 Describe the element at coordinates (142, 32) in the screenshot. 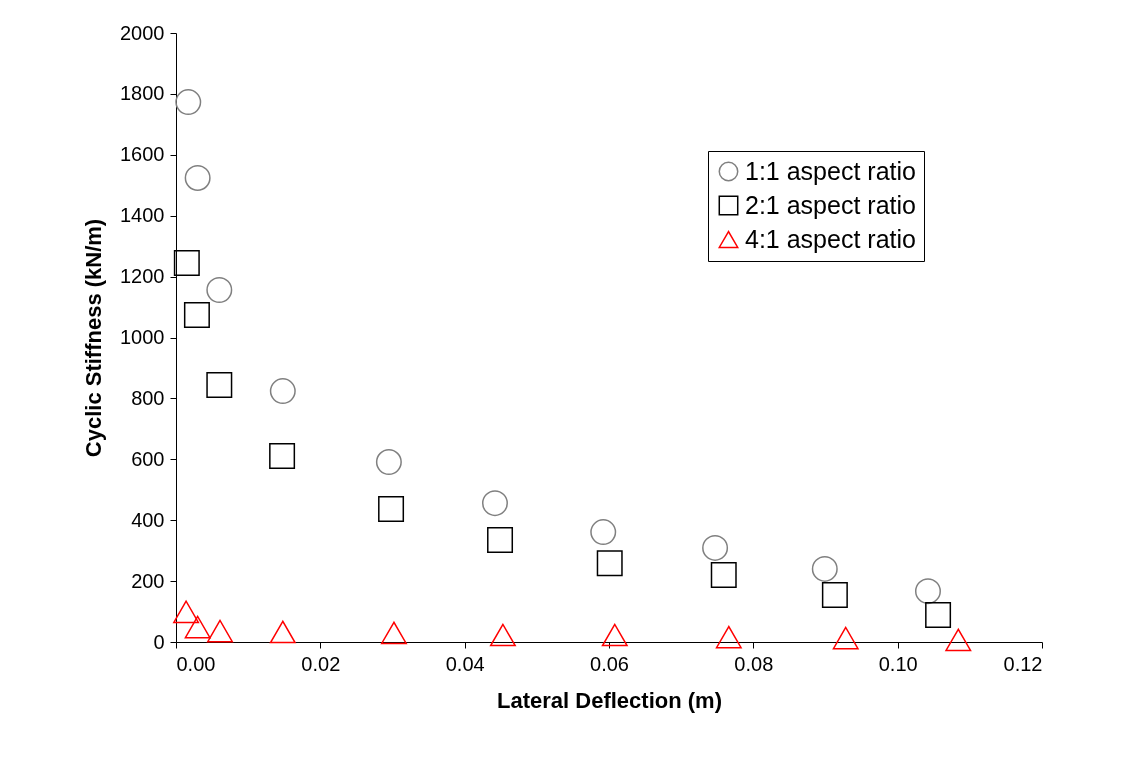

I see `y-tick-label: 2000` at that location.